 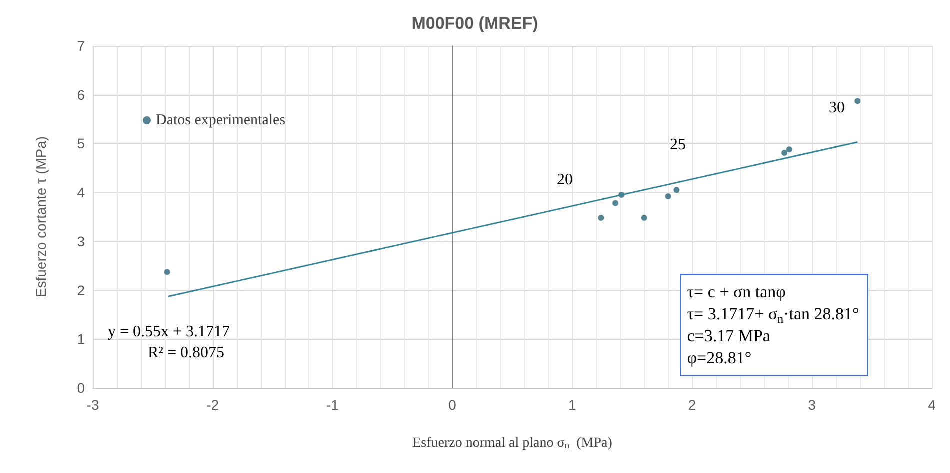 I want to click on x-tick-label: 0, so click(x=452, y=405).